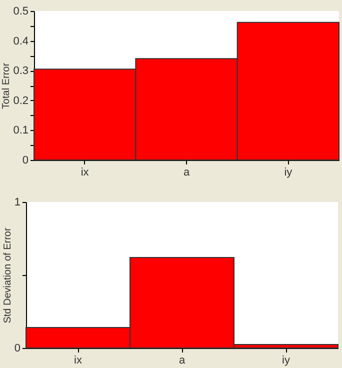 The image size is (342, 368). I want to click on y-tick-label: 1, so click(17, 202).